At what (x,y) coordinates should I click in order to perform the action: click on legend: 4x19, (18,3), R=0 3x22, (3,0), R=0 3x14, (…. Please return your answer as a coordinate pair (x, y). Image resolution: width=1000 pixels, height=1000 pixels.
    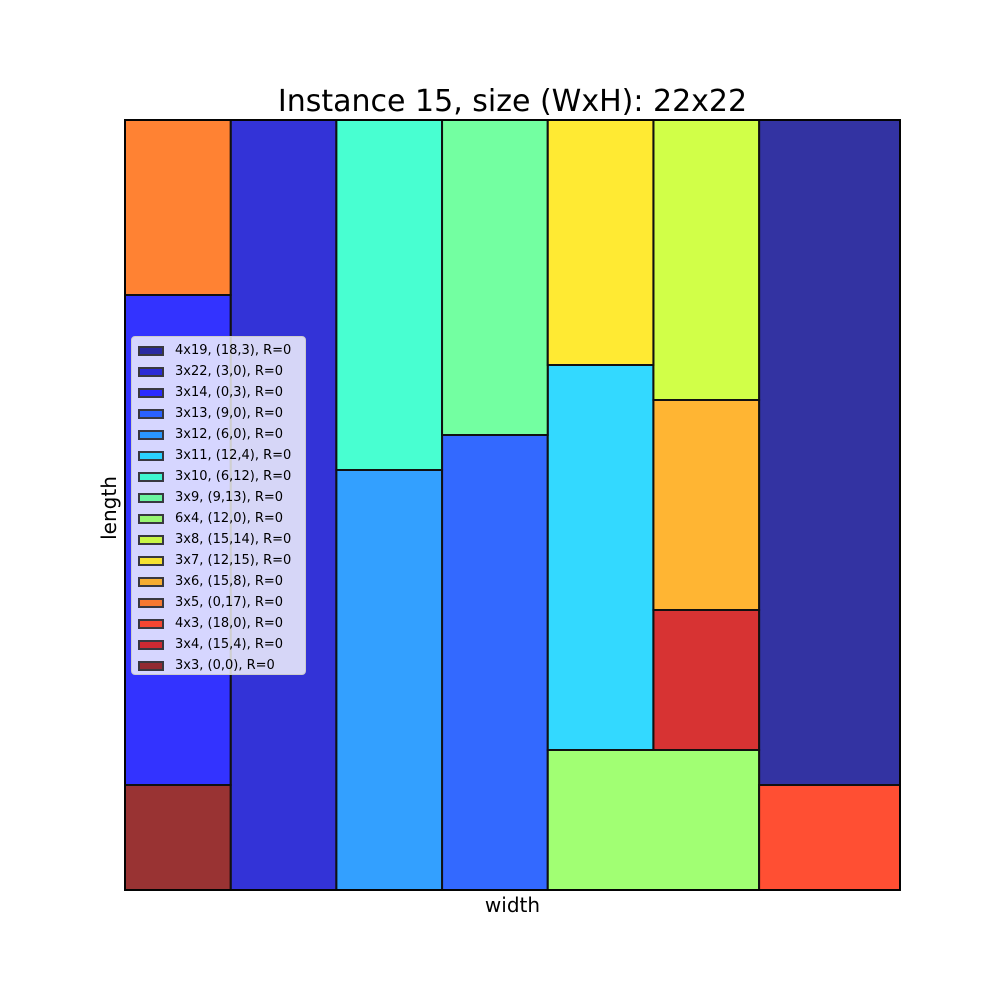
    Looking at the image, I should click on (218, 505).